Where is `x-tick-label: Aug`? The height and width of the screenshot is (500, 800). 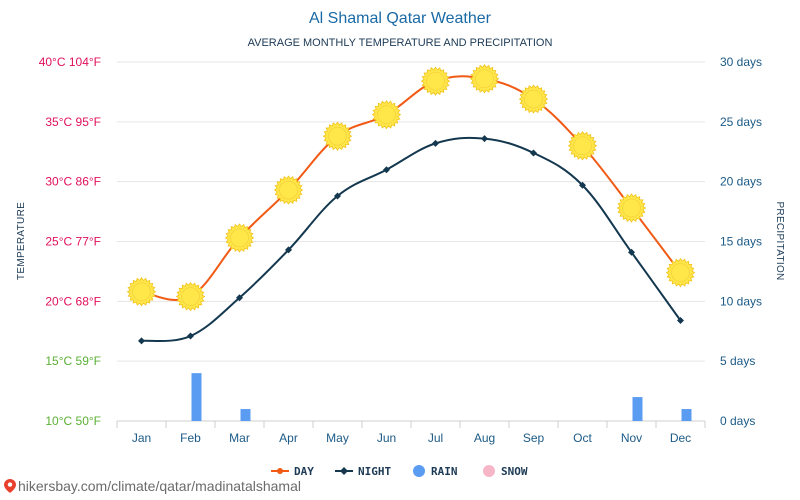 x-tick-label: Aug is located at coordinates (484, 438).